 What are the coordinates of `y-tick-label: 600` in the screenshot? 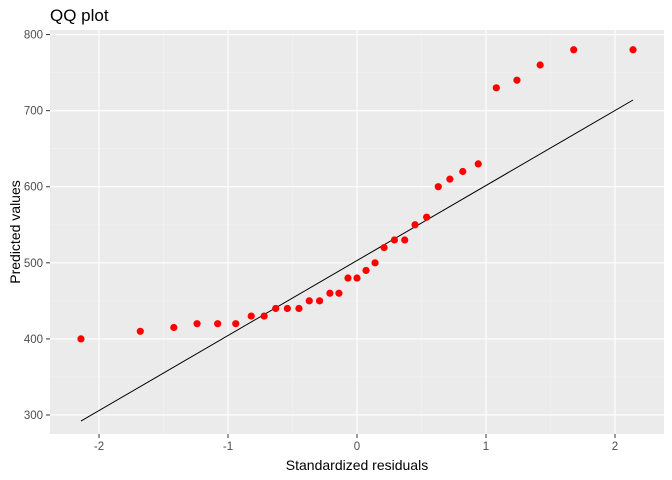 It's located at (33, 188).